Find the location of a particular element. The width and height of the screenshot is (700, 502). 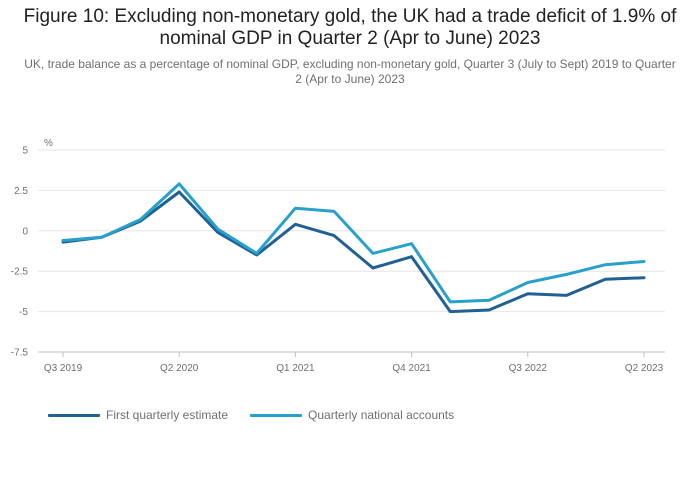

x-tick-label: Q4 2021 is located at coordinates (411, 368).